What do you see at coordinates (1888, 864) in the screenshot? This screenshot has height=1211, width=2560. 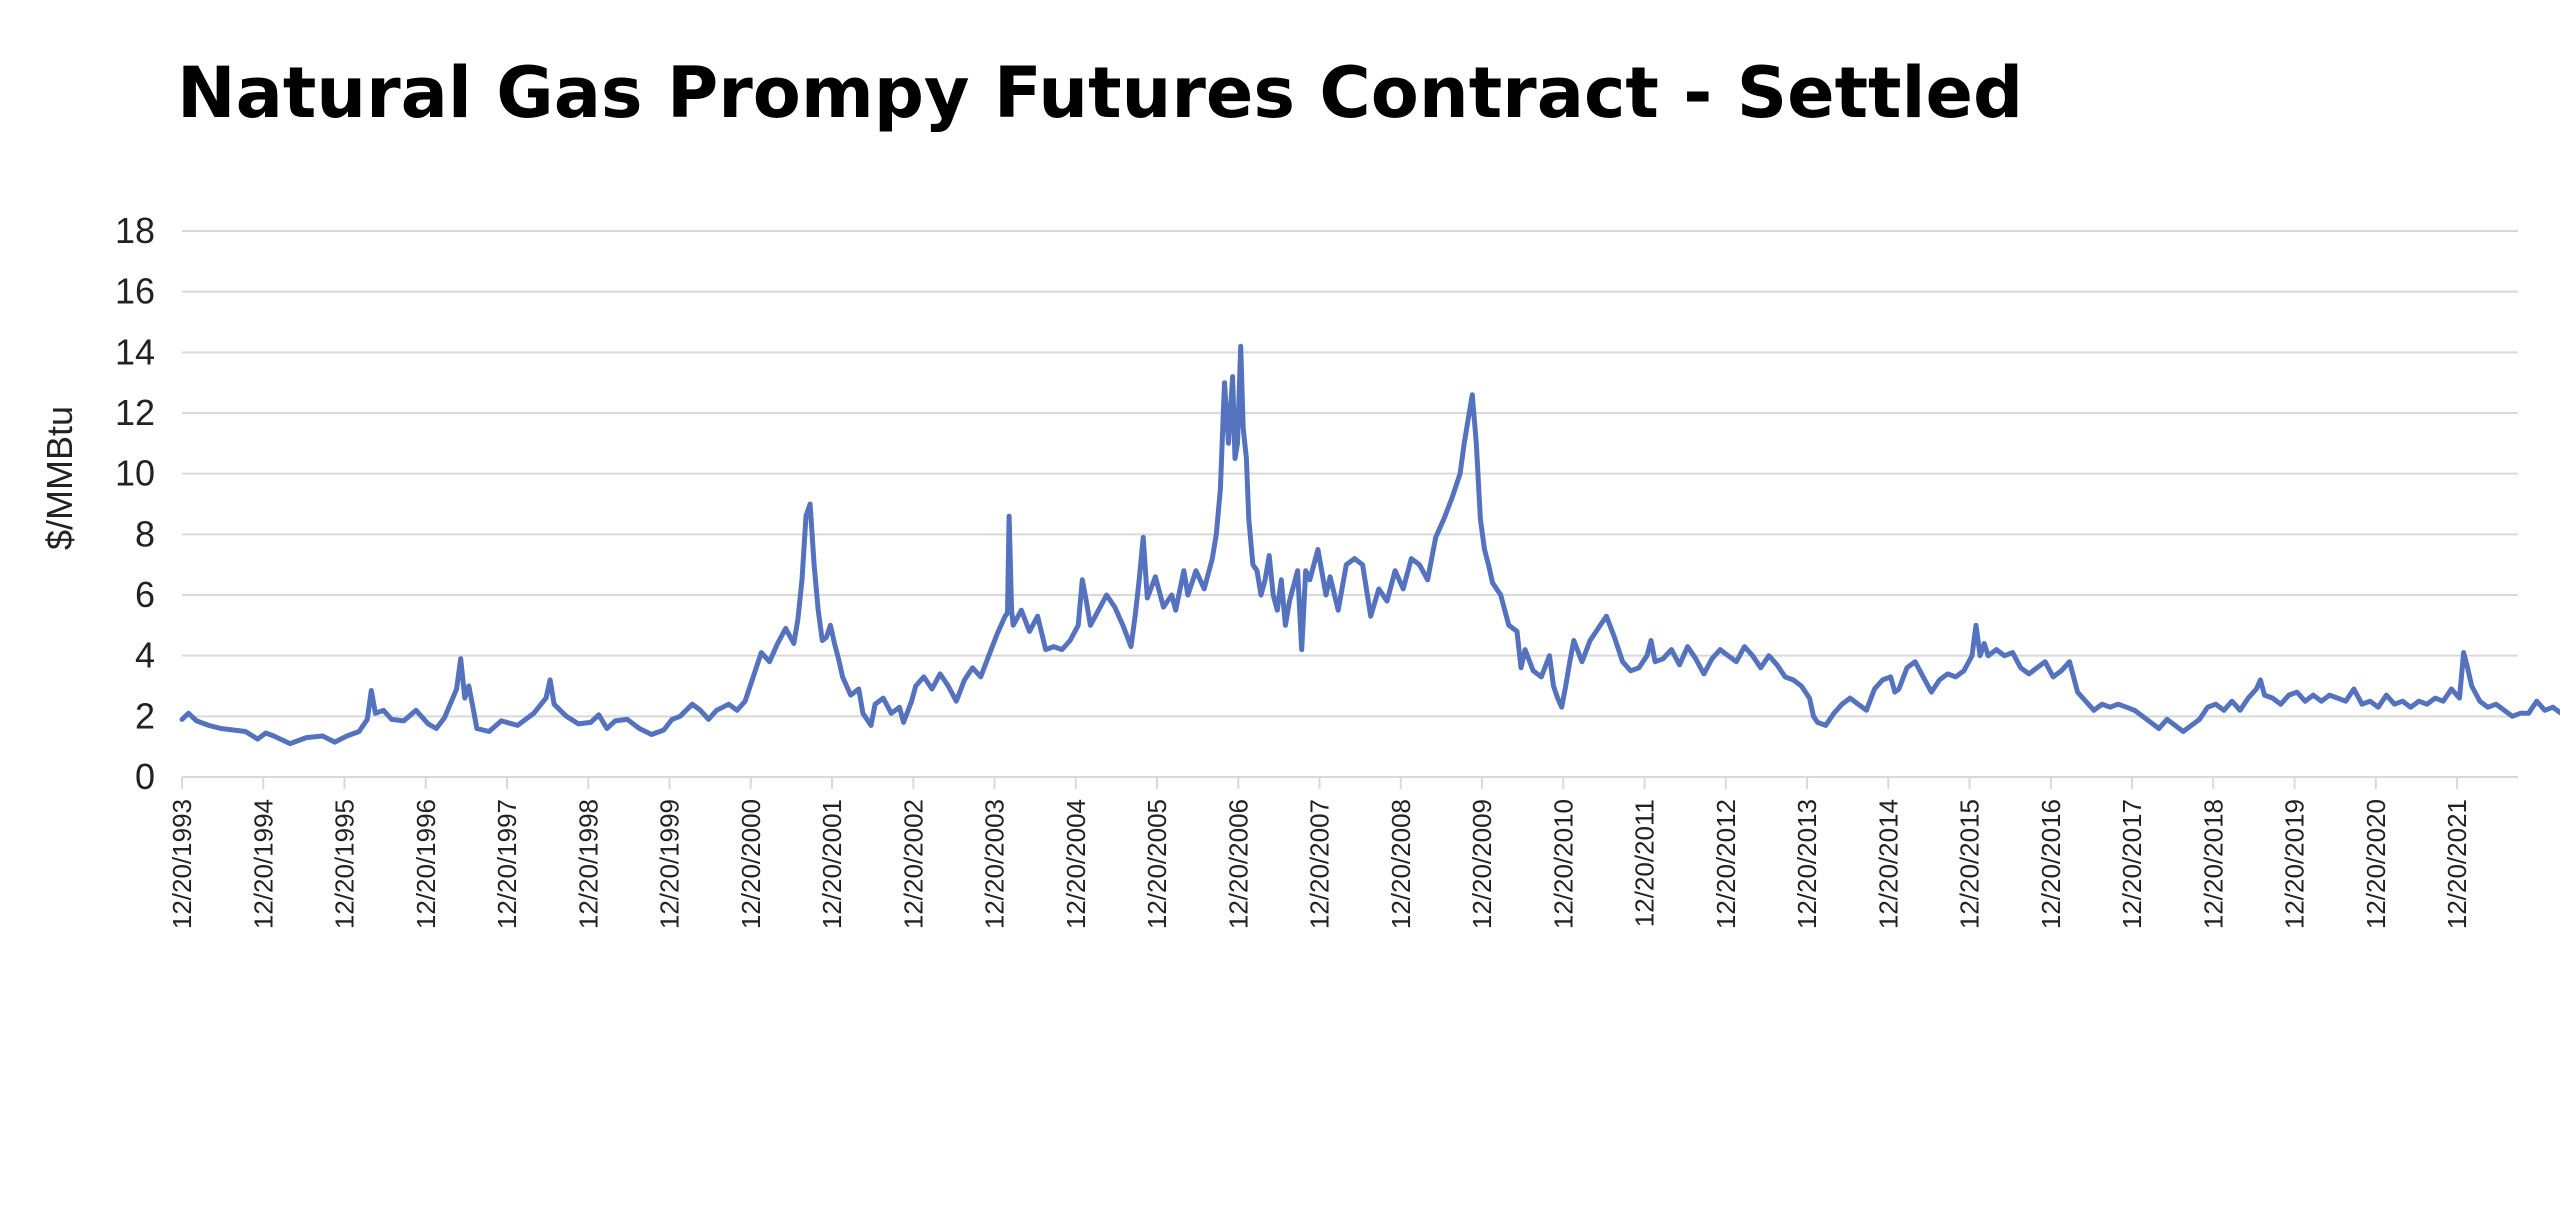 I see `x-tick-label: 12/20/2014` at bounding box center [1888, 864].